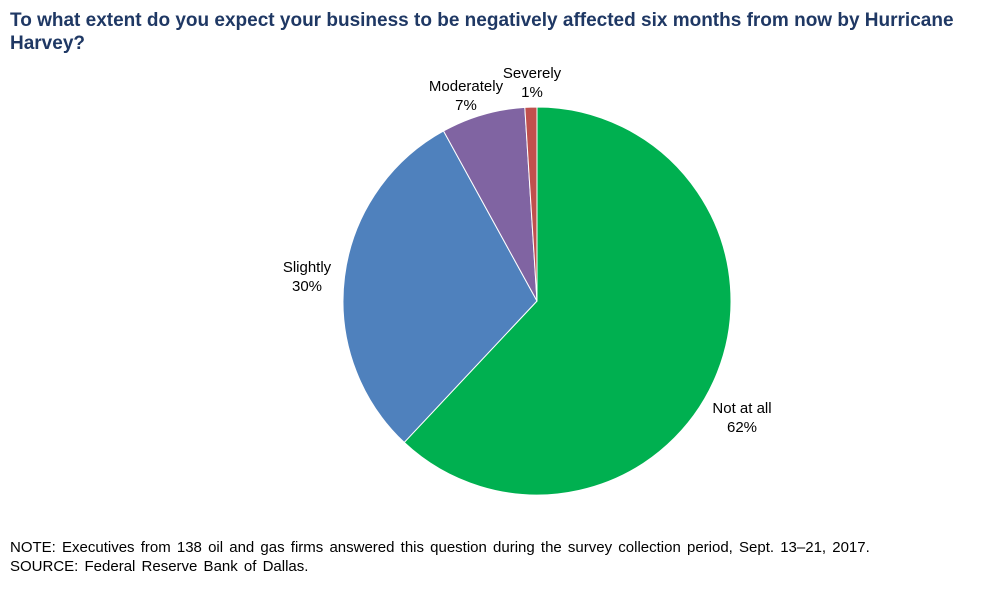 This screenshot has width=997, height=589. I want to click on slice-category-text: Slightly, so click(307, 267).